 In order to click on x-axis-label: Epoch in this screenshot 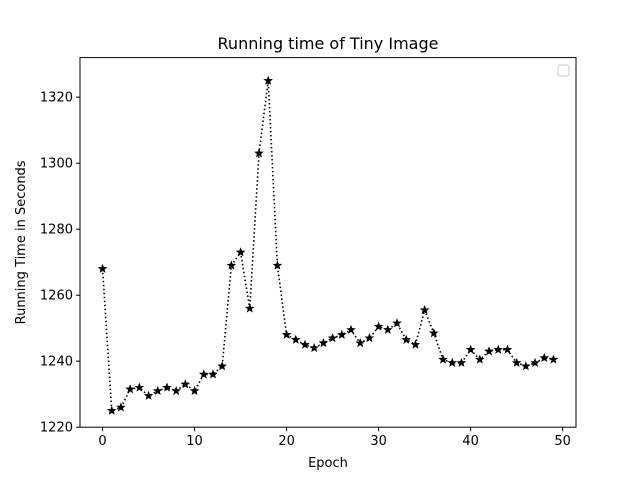, I will do `click(328, 463)`.